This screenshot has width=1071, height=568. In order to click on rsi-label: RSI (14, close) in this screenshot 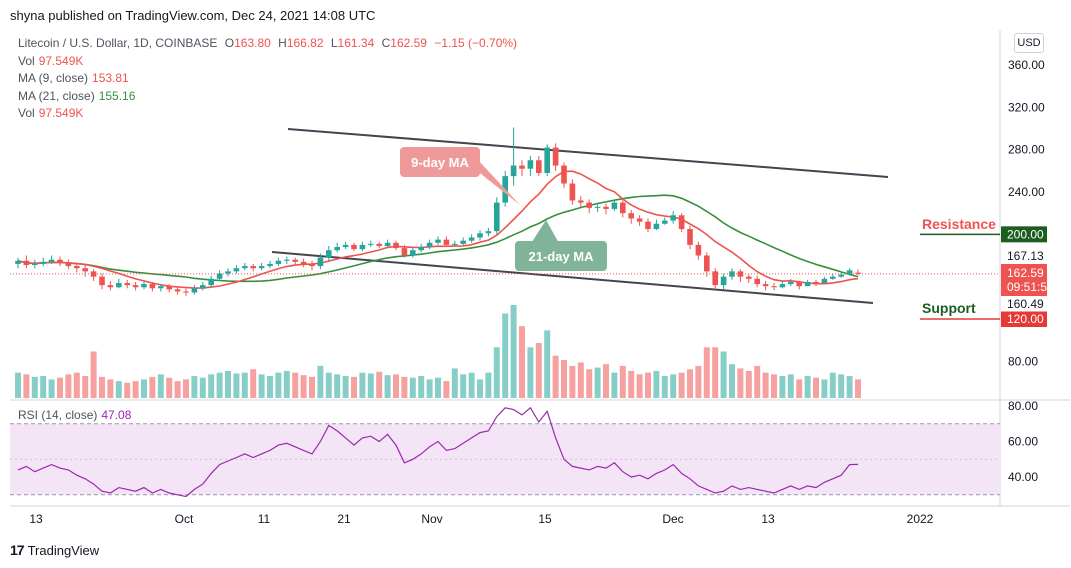, I will do `click(58, 415)`.